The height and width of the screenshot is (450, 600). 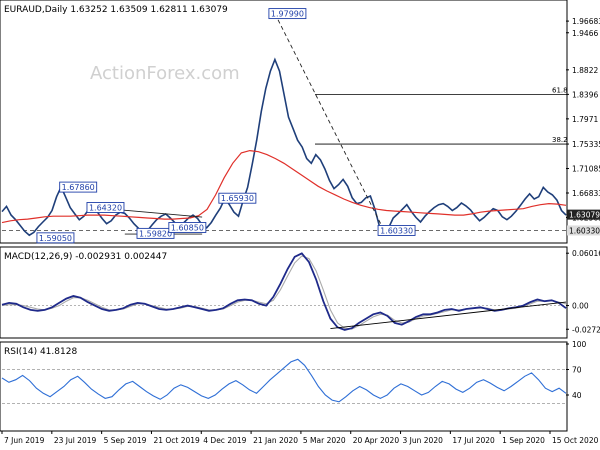 I want to click on rsi-tick-label: 40, so click(x=577, y=395).